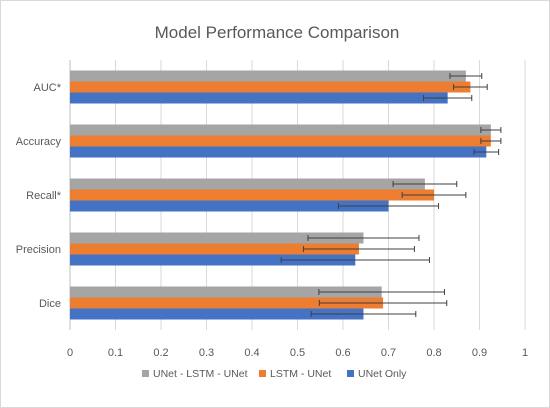  Describe the element at coordinates (388, 353) in the screenshot. I see `tick-label: 0.7` at that location.